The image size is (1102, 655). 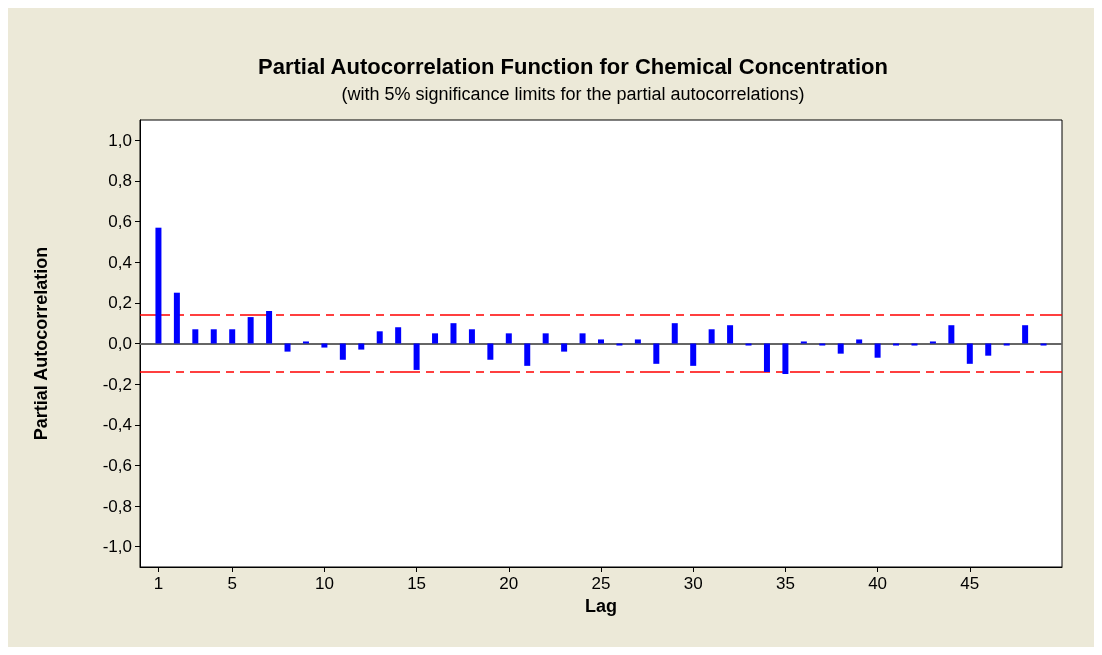 I want to click on x-tick-label: 30, so click(x=693, y=583).